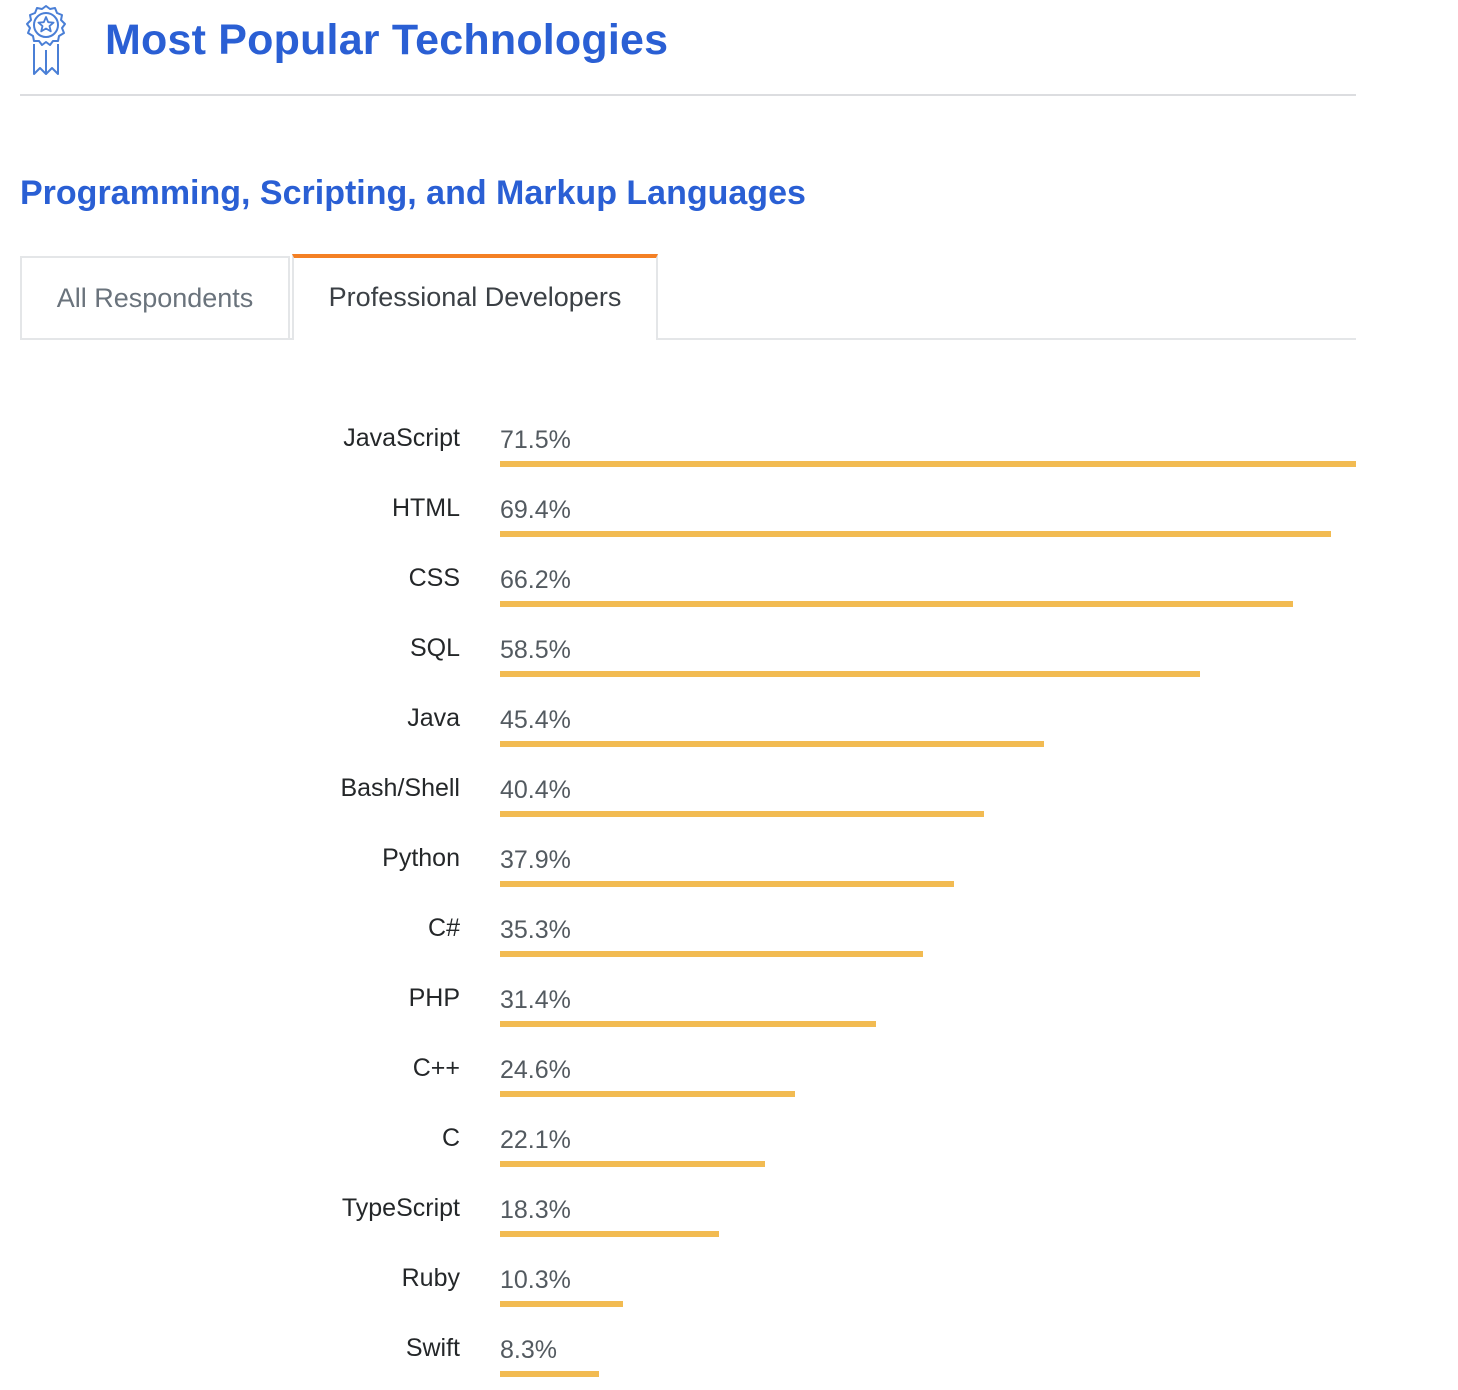 The image size is (1458, 1390). What do you see at coordinates (450, 1138) in the screenshot?
I see `category-label: C` at bounding box center [450, 1138].